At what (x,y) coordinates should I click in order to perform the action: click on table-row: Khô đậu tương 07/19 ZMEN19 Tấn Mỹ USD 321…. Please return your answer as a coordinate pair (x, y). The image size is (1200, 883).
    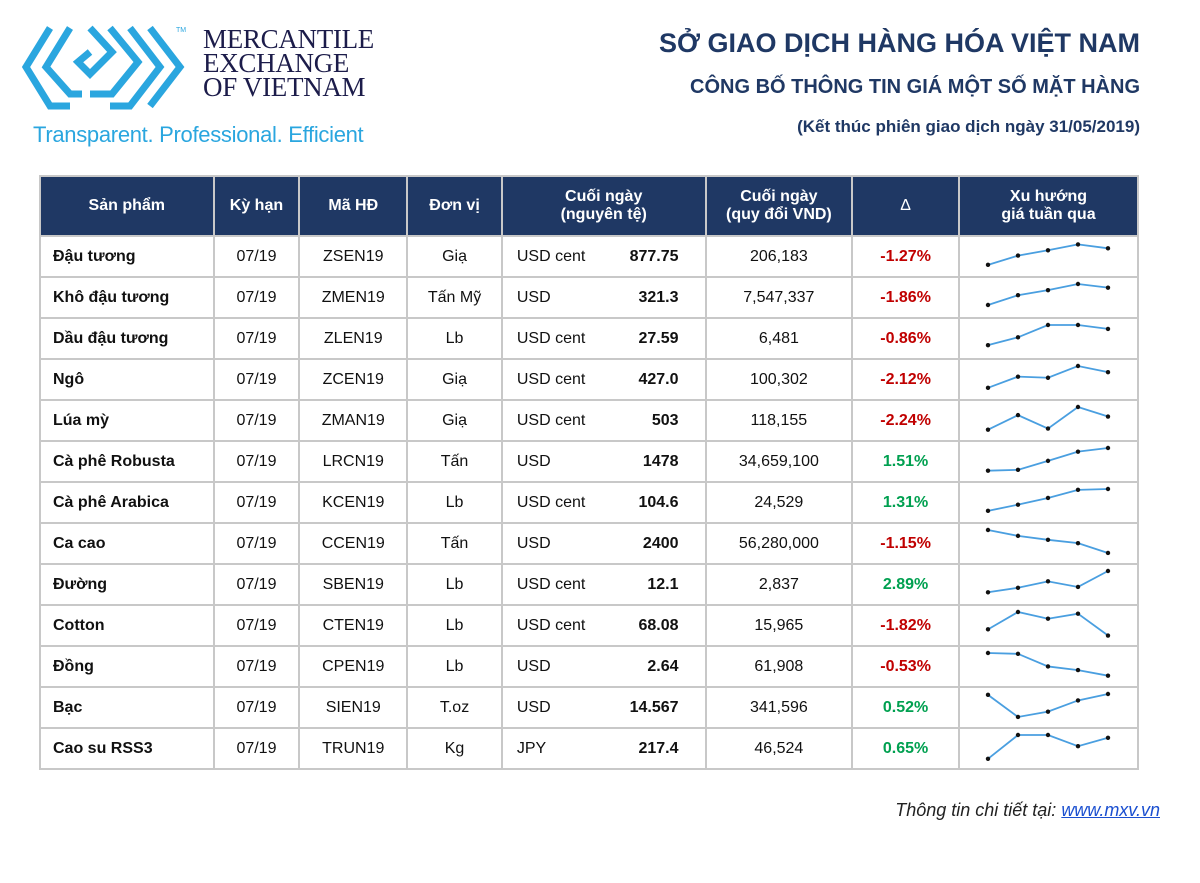
    Looking at the image, I should click on (589, 297).